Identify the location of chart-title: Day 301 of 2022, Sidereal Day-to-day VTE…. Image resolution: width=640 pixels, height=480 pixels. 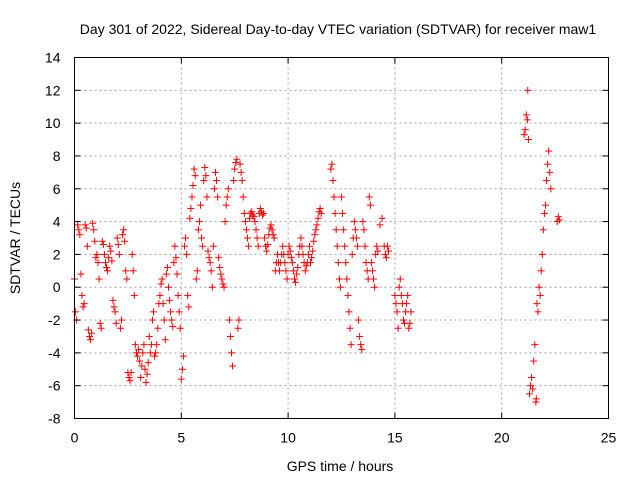
(338, 29).